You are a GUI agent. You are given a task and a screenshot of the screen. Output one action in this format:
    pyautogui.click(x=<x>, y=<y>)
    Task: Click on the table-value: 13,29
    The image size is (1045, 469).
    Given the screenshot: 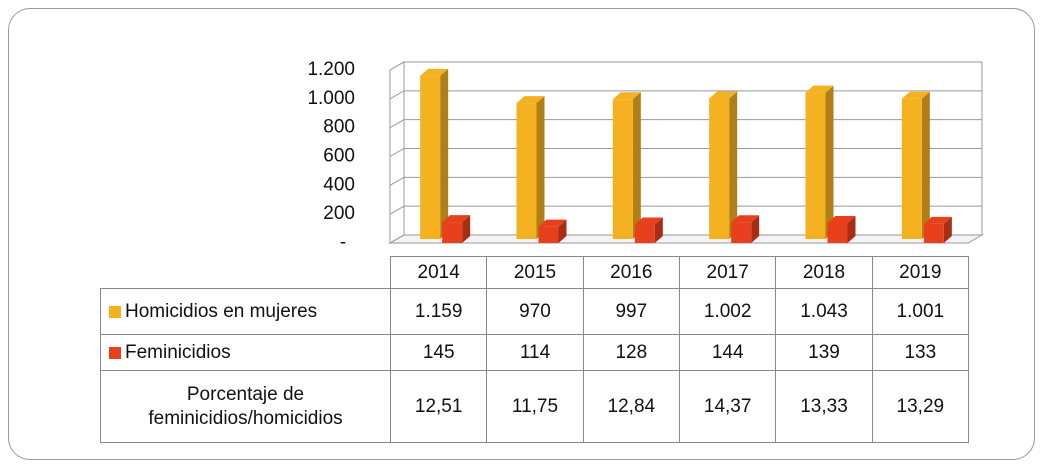 What is the action you would take?
    pyautogui.click(x=920, y=406)
    